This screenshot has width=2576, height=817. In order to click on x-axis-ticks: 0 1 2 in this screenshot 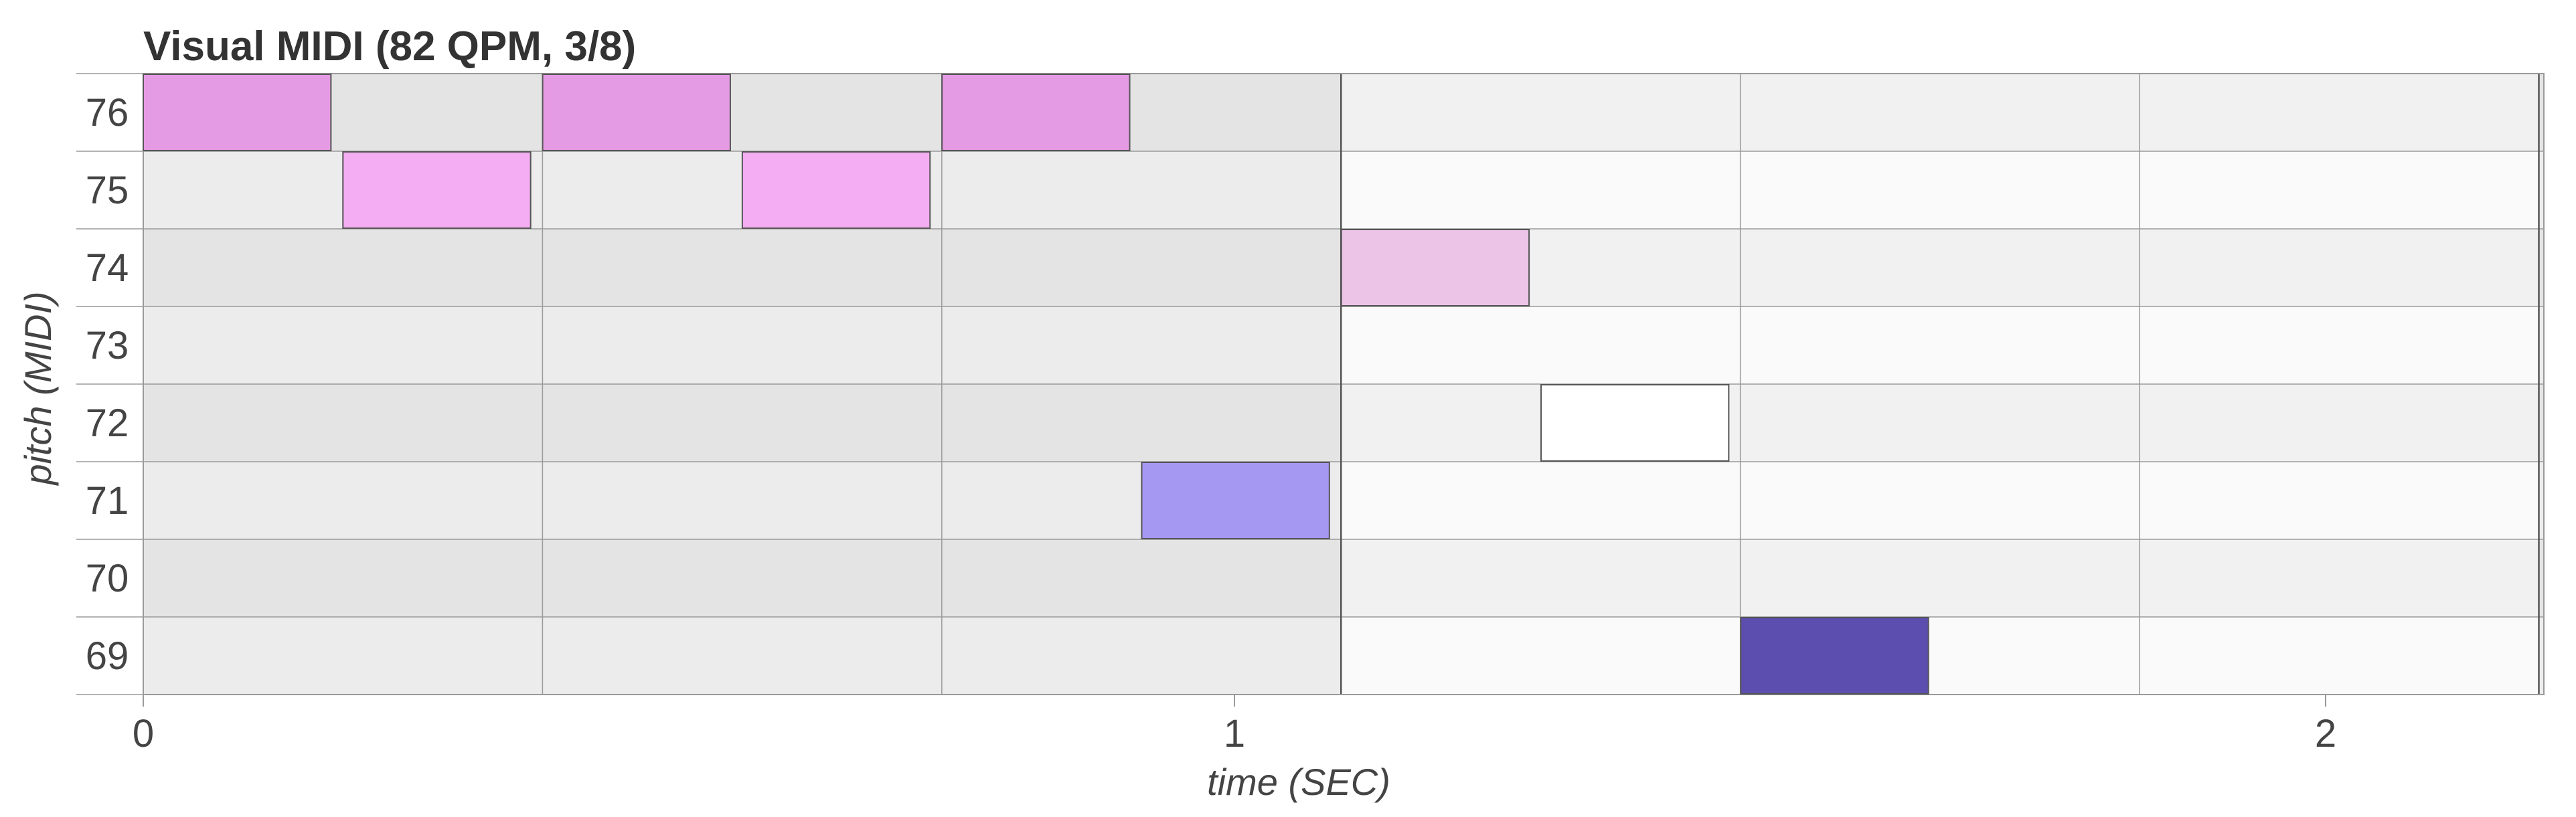, I will do `click(1235, 725)`.